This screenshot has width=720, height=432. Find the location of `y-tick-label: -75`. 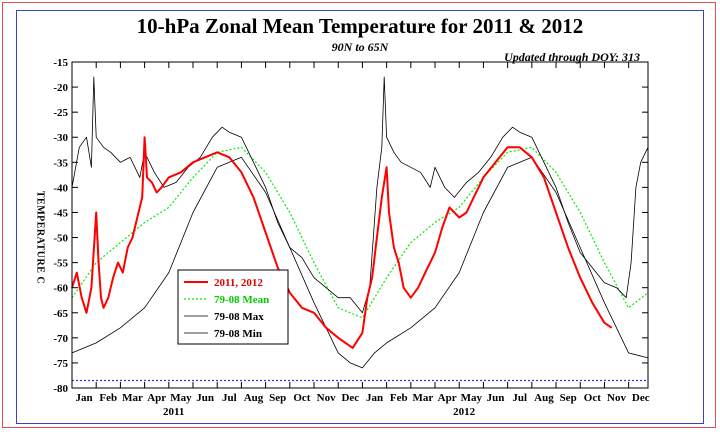

y-tick-label: -75 is located at coordinates (60, 364).